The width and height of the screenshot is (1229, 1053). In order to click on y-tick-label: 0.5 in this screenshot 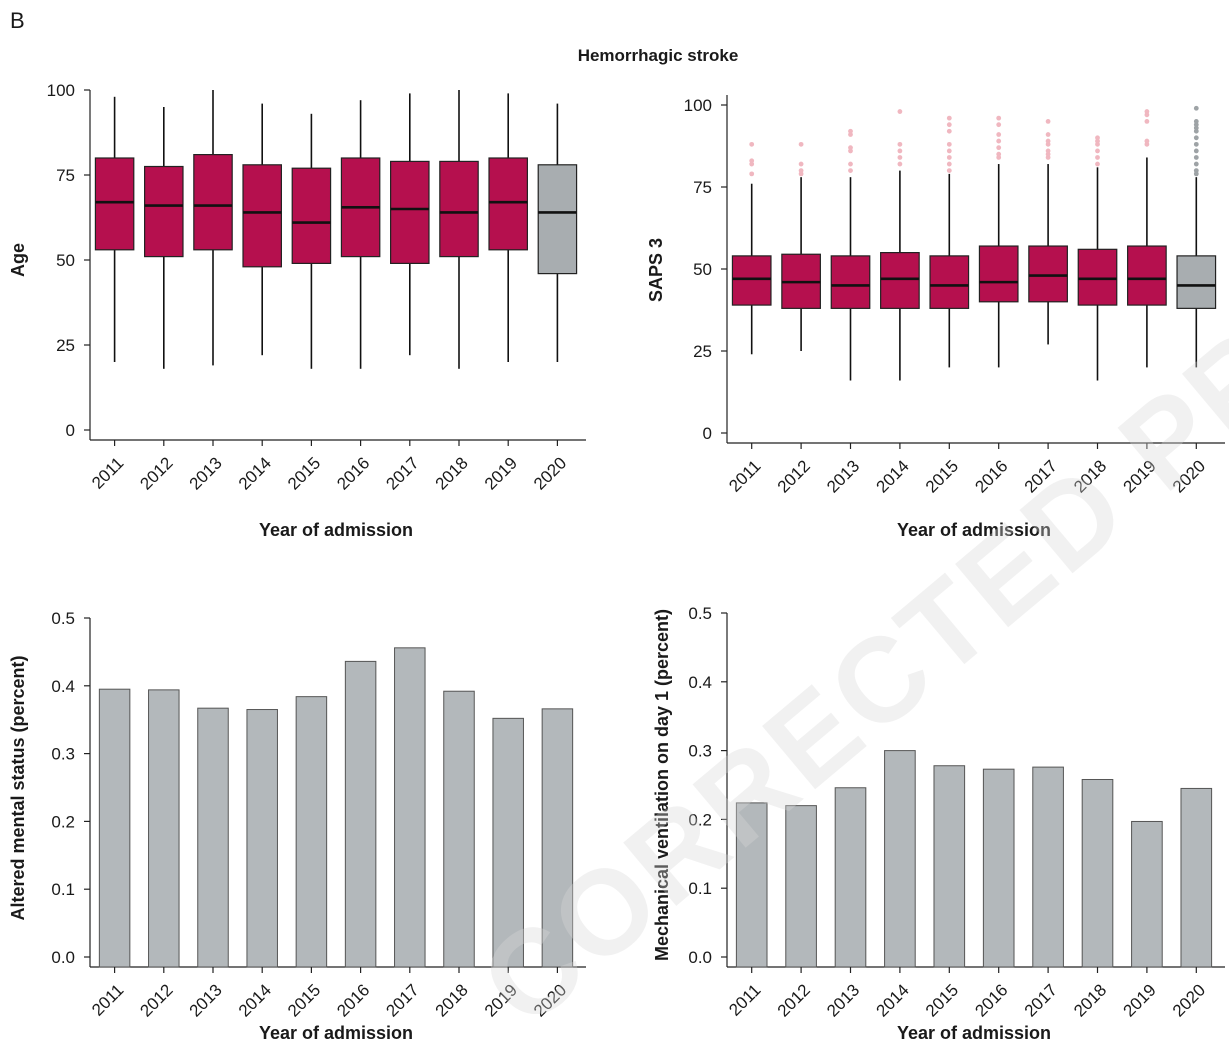, I will do `click(63, 618)`.